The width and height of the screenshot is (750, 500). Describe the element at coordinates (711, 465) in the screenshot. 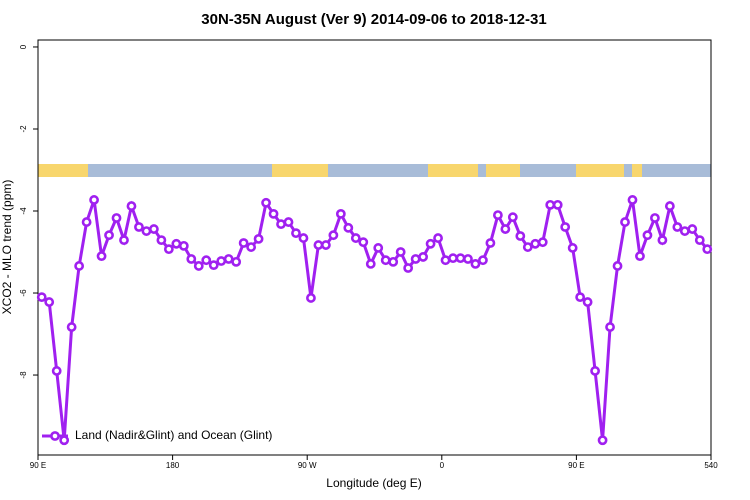

I see `x-tick-label: 540` at that location.